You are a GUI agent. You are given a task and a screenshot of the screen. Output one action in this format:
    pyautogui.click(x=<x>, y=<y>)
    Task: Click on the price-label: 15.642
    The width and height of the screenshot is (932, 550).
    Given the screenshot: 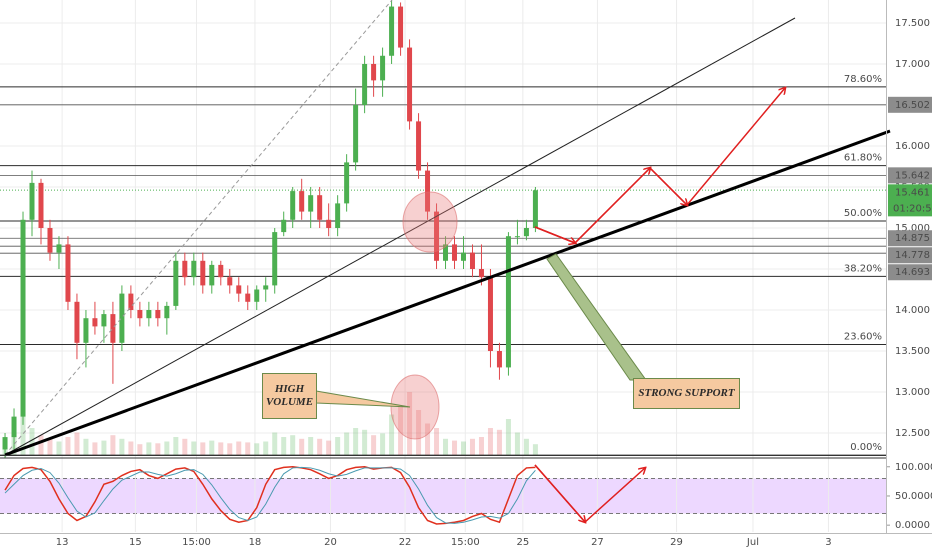 What is the action you would take?
    pyautogui.click(x=912, y=175)
    